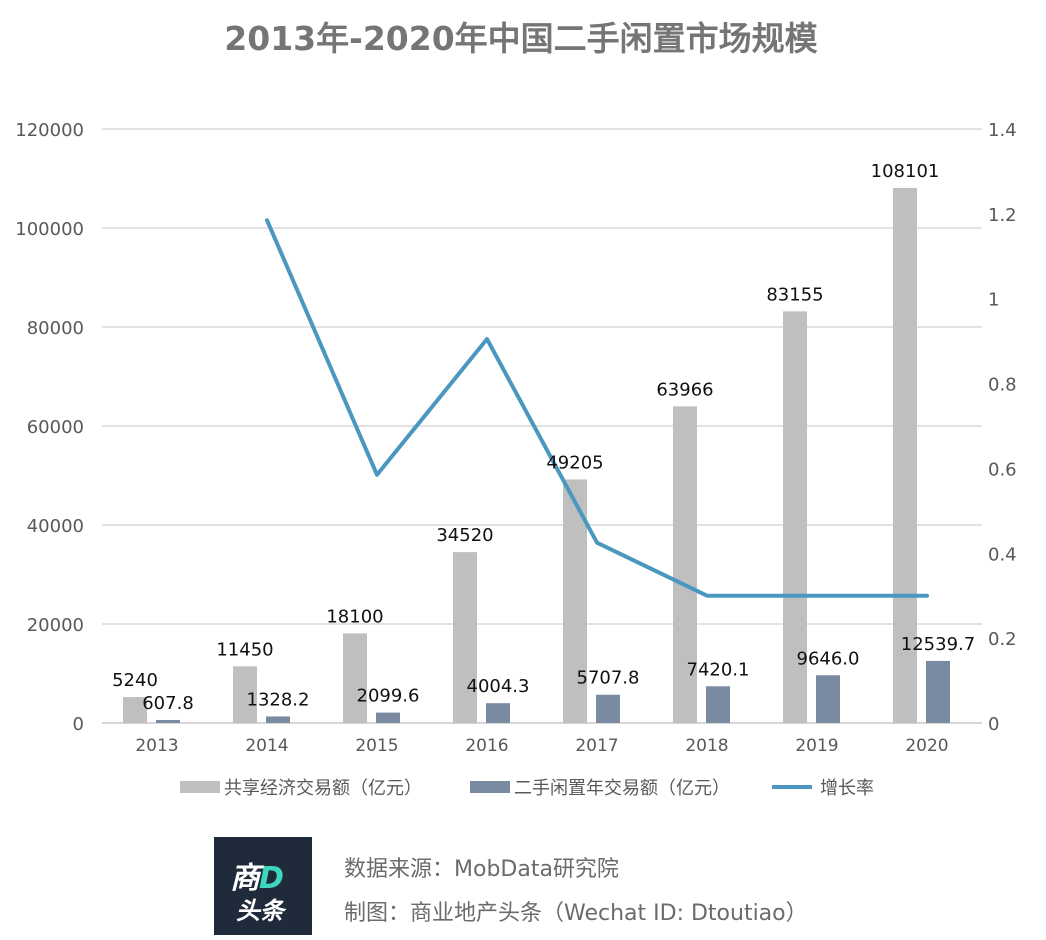  What do you see at coordinates (1002, 215) in the screenshot?
I see `right-tick-label: 1.2` at bounding box center [1002, 215].